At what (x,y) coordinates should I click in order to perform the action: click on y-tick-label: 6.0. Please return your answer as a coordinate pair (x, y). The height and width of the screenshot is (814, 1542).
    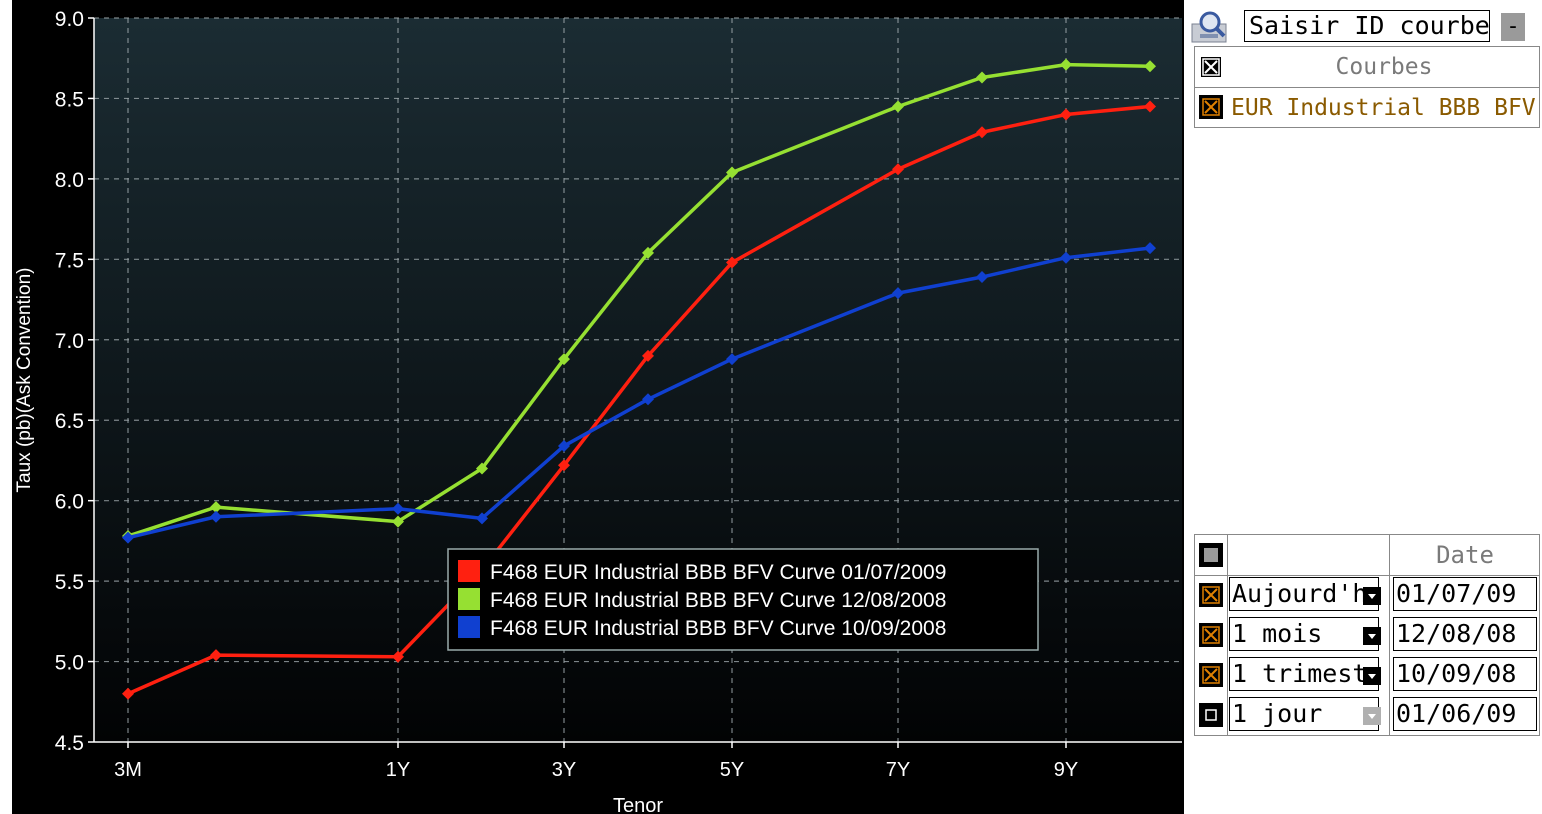
    Looking at the image, I should click on (69, 502).